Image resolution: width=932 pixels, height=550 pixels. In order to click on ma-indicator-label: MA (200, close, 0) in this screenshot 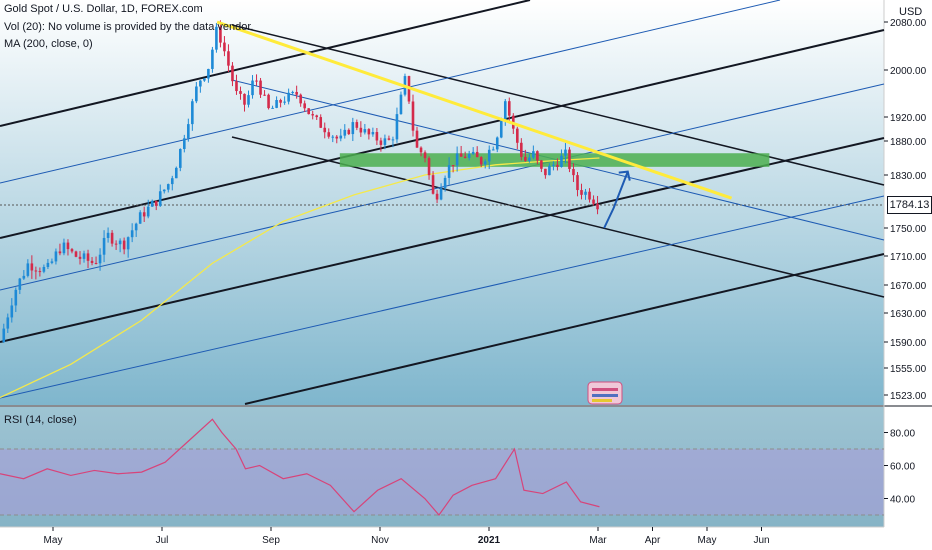, I will do `click(48, 44)`.